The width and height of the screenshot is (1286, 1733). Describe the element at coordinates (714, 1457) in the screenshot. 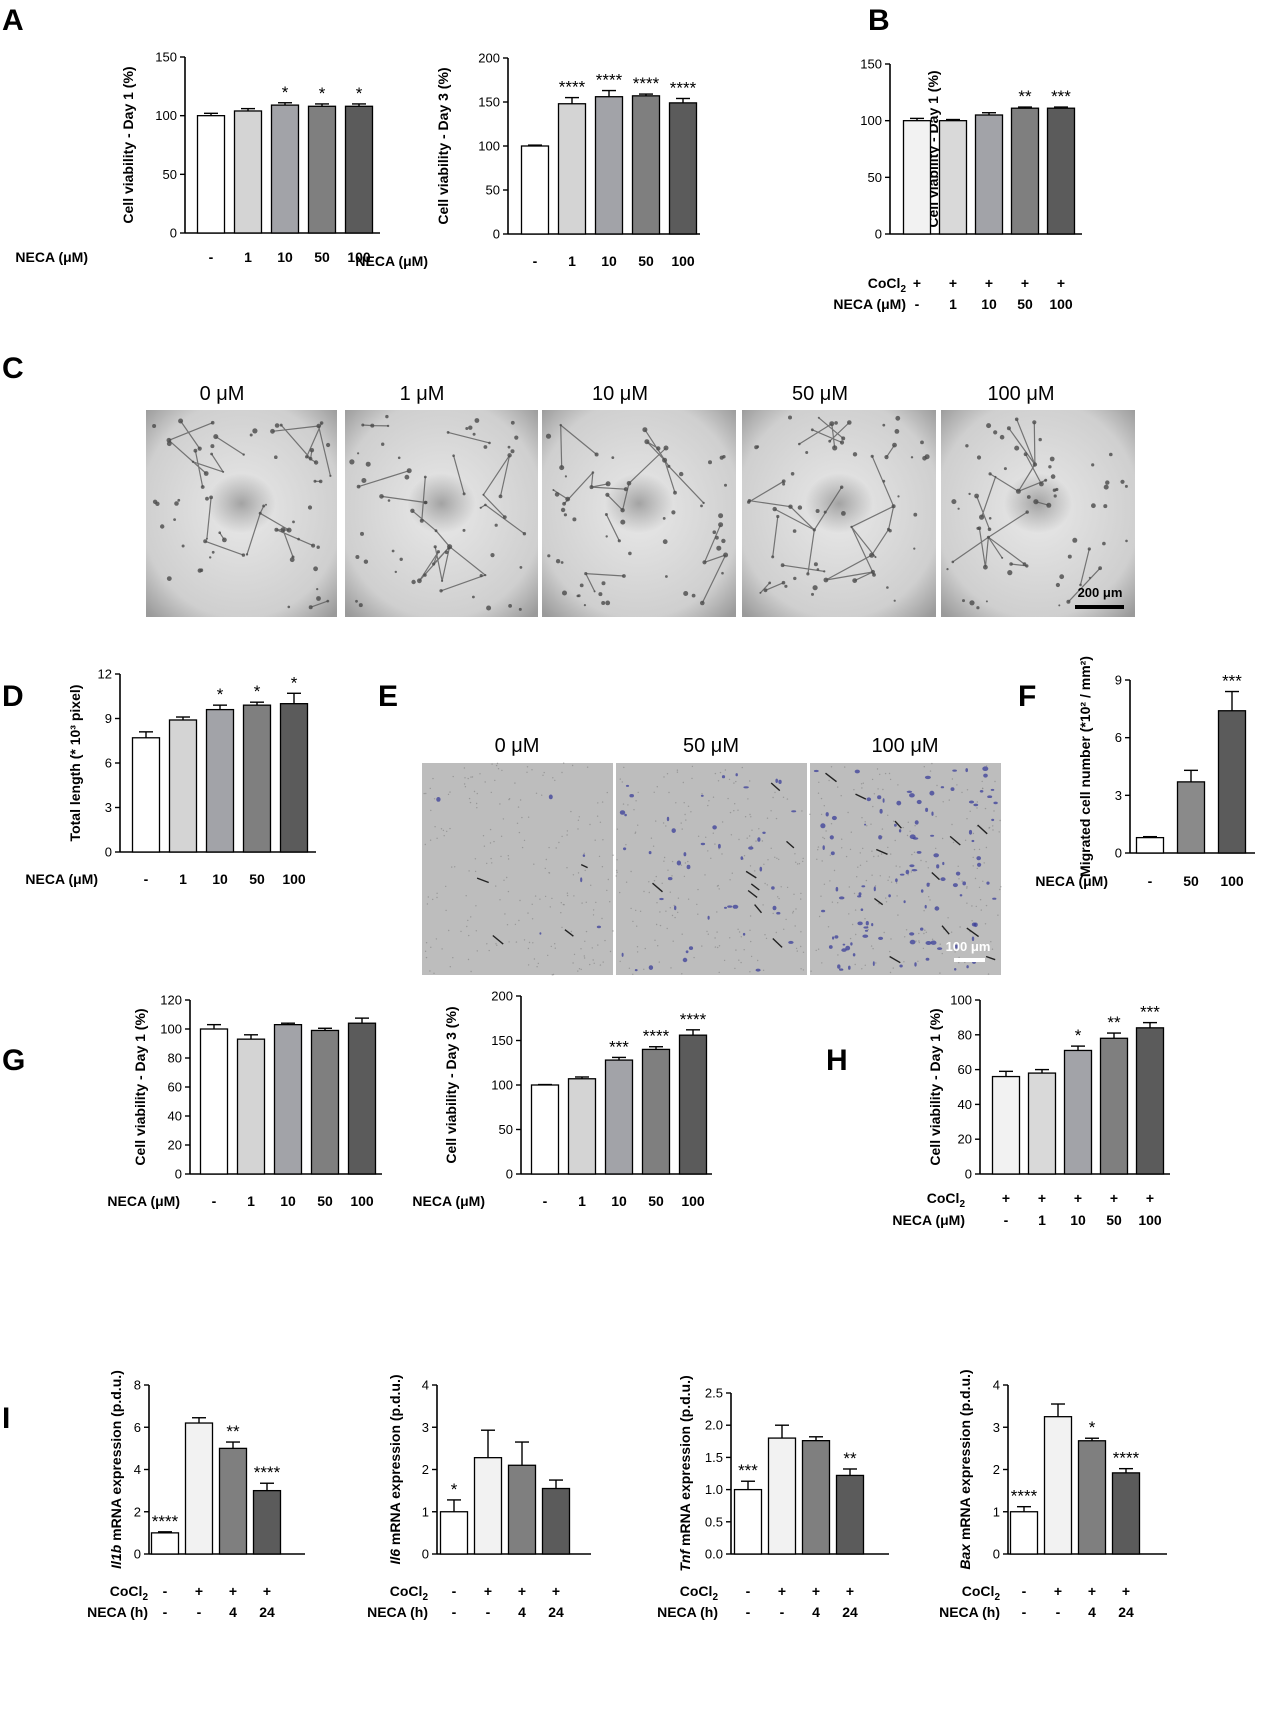

I see `y-tick-label: 1.5` at that location.